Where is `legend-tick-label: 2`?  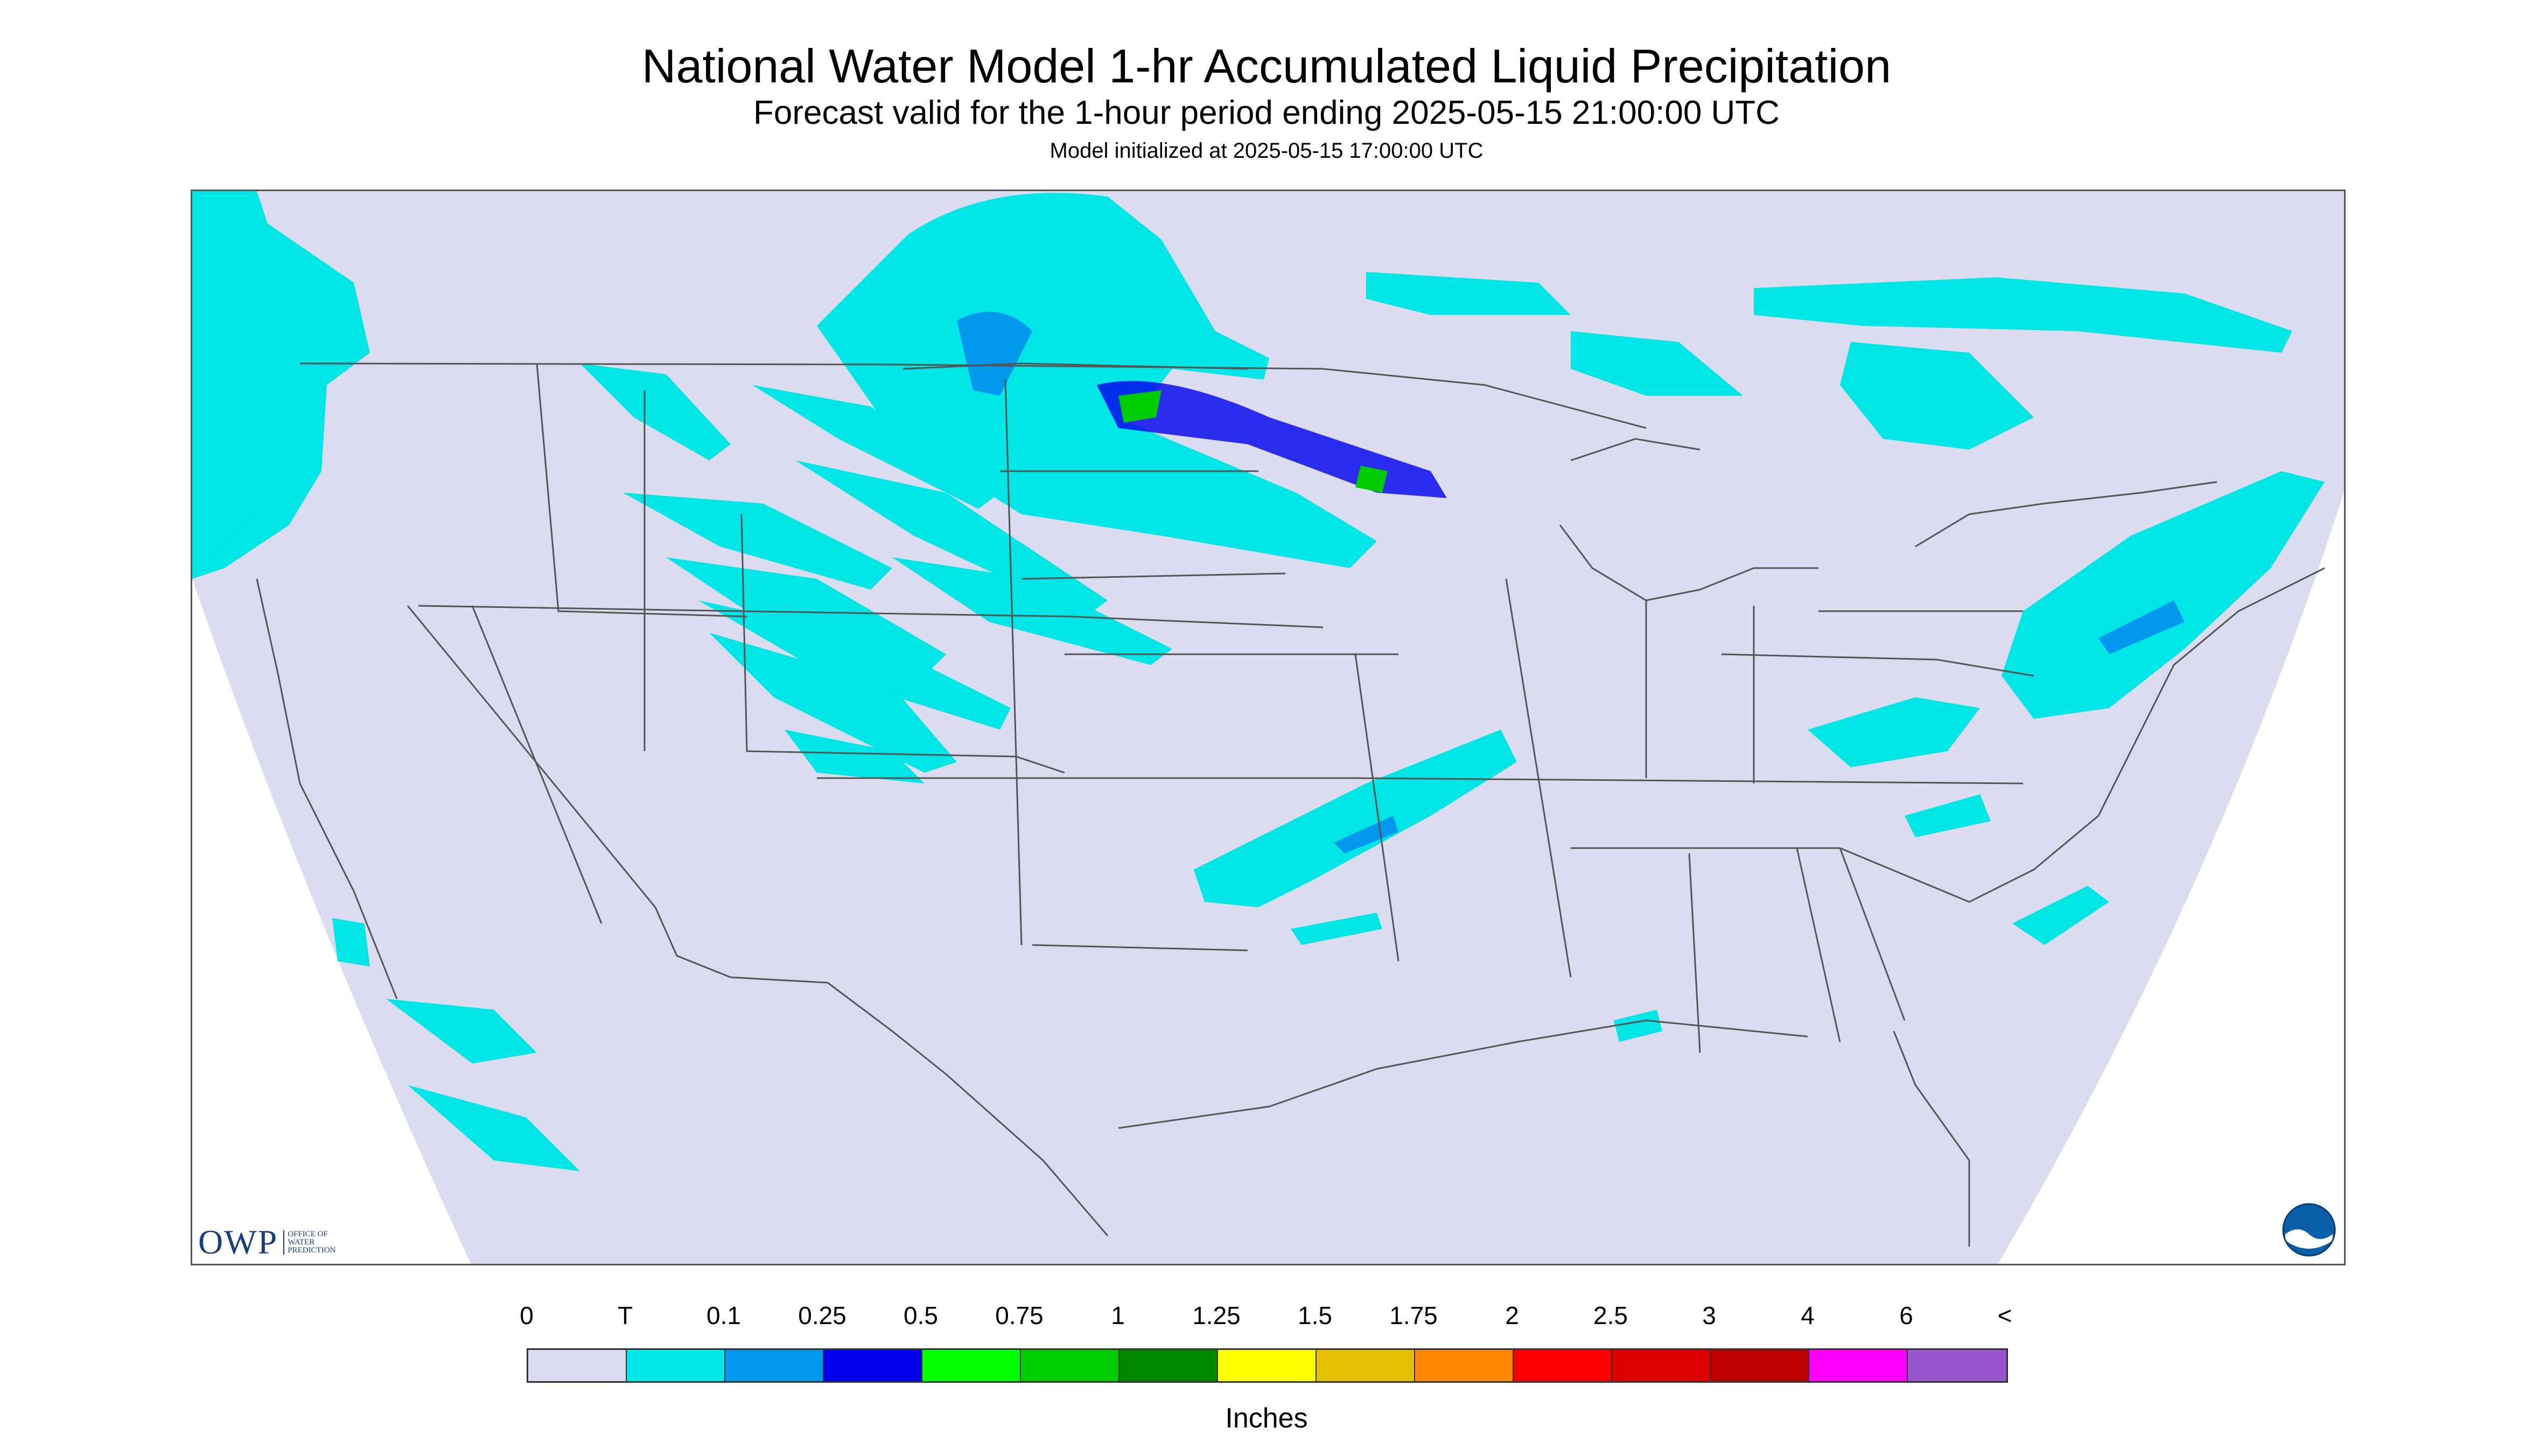
legend-tick-label: 2 is located at coordinates (1512, 1315).